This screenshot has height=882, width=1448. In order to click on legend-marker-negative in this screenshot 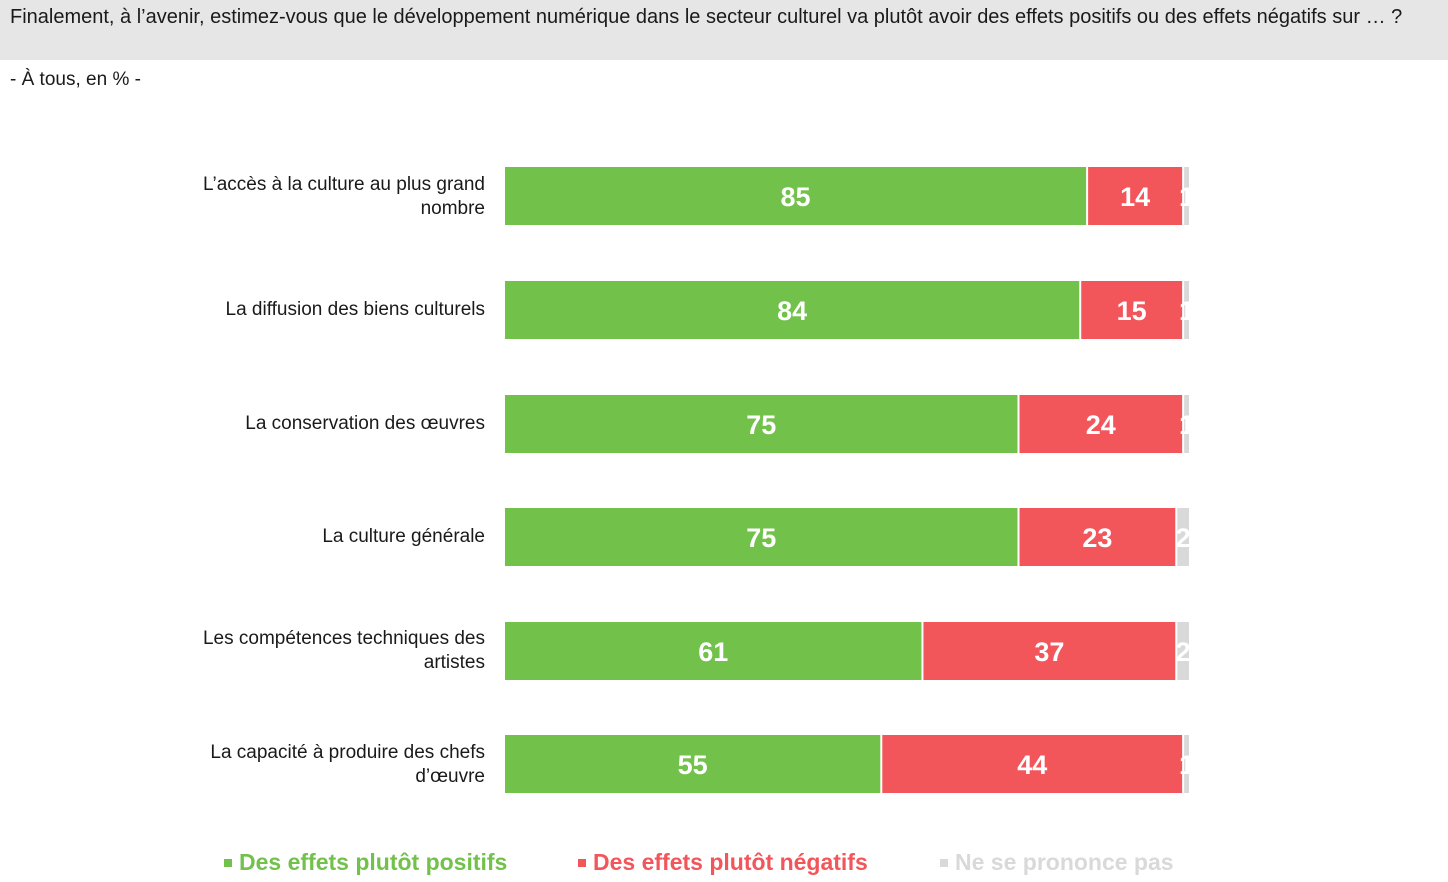, I will do `click(582, 863)`.